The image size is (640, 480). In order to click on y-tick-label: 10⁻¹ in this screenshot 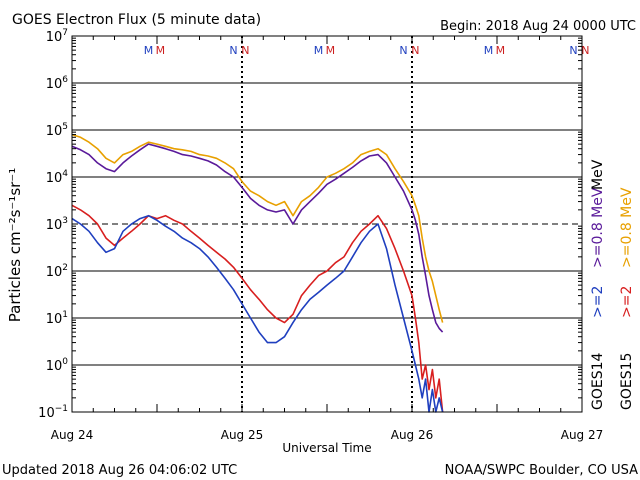, I will do `click(53, 412)`.